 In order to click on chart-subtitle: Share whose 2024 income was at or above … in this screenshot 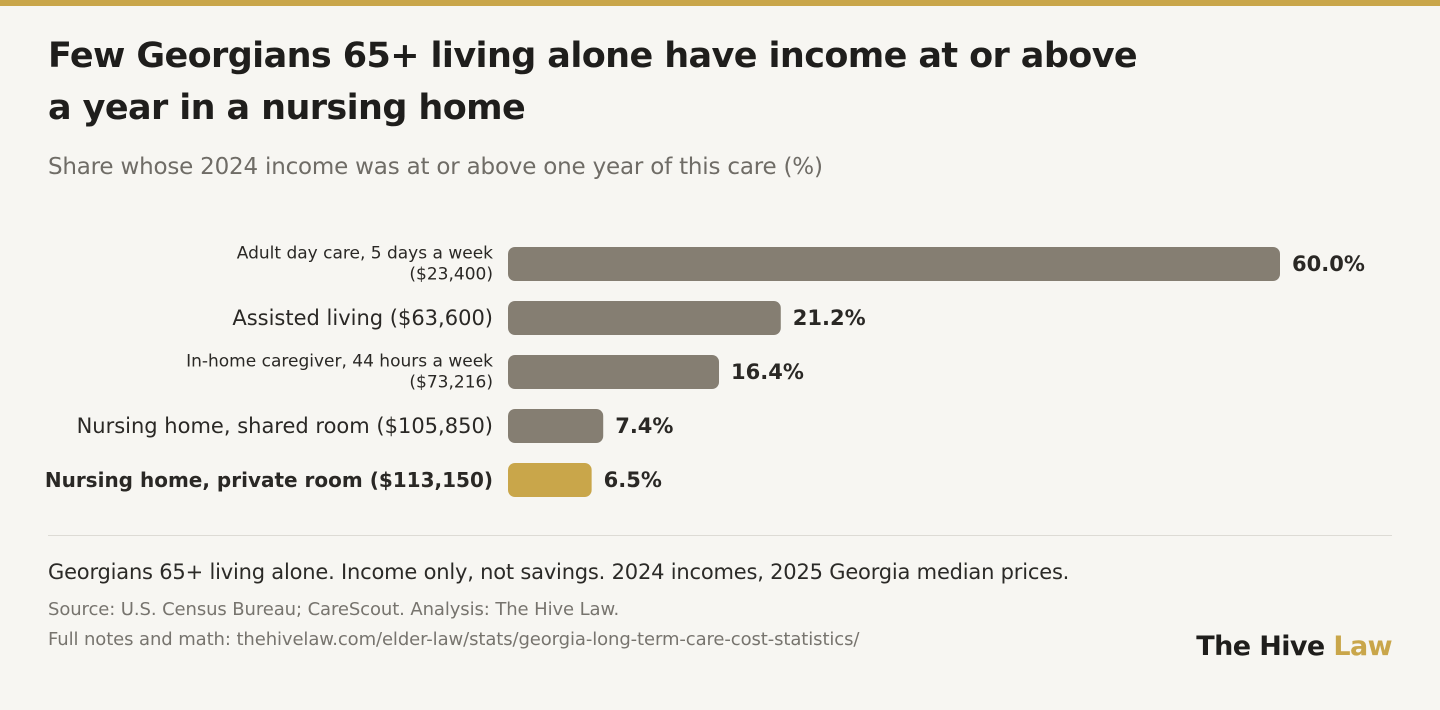, I will do `click(435, 167)`.